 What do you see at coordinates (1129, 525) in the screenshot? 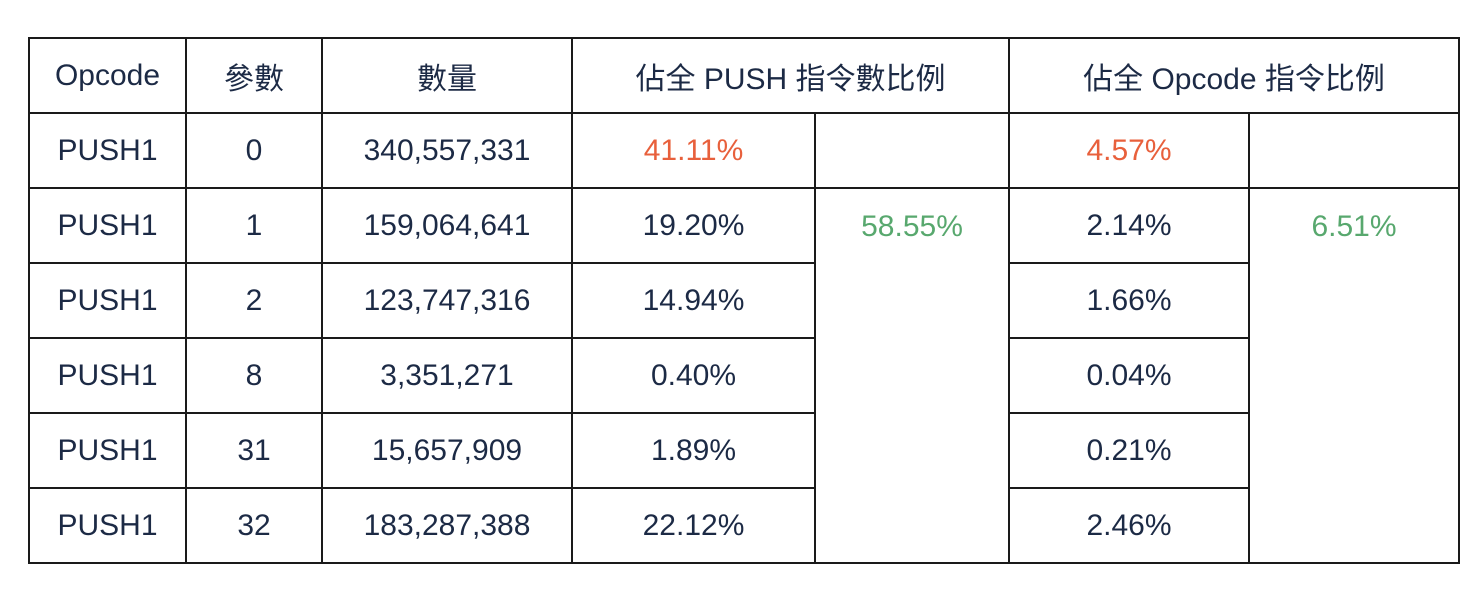
I see `cell-opcode-pct: 2.46%` at bounding box center [1129, 525].